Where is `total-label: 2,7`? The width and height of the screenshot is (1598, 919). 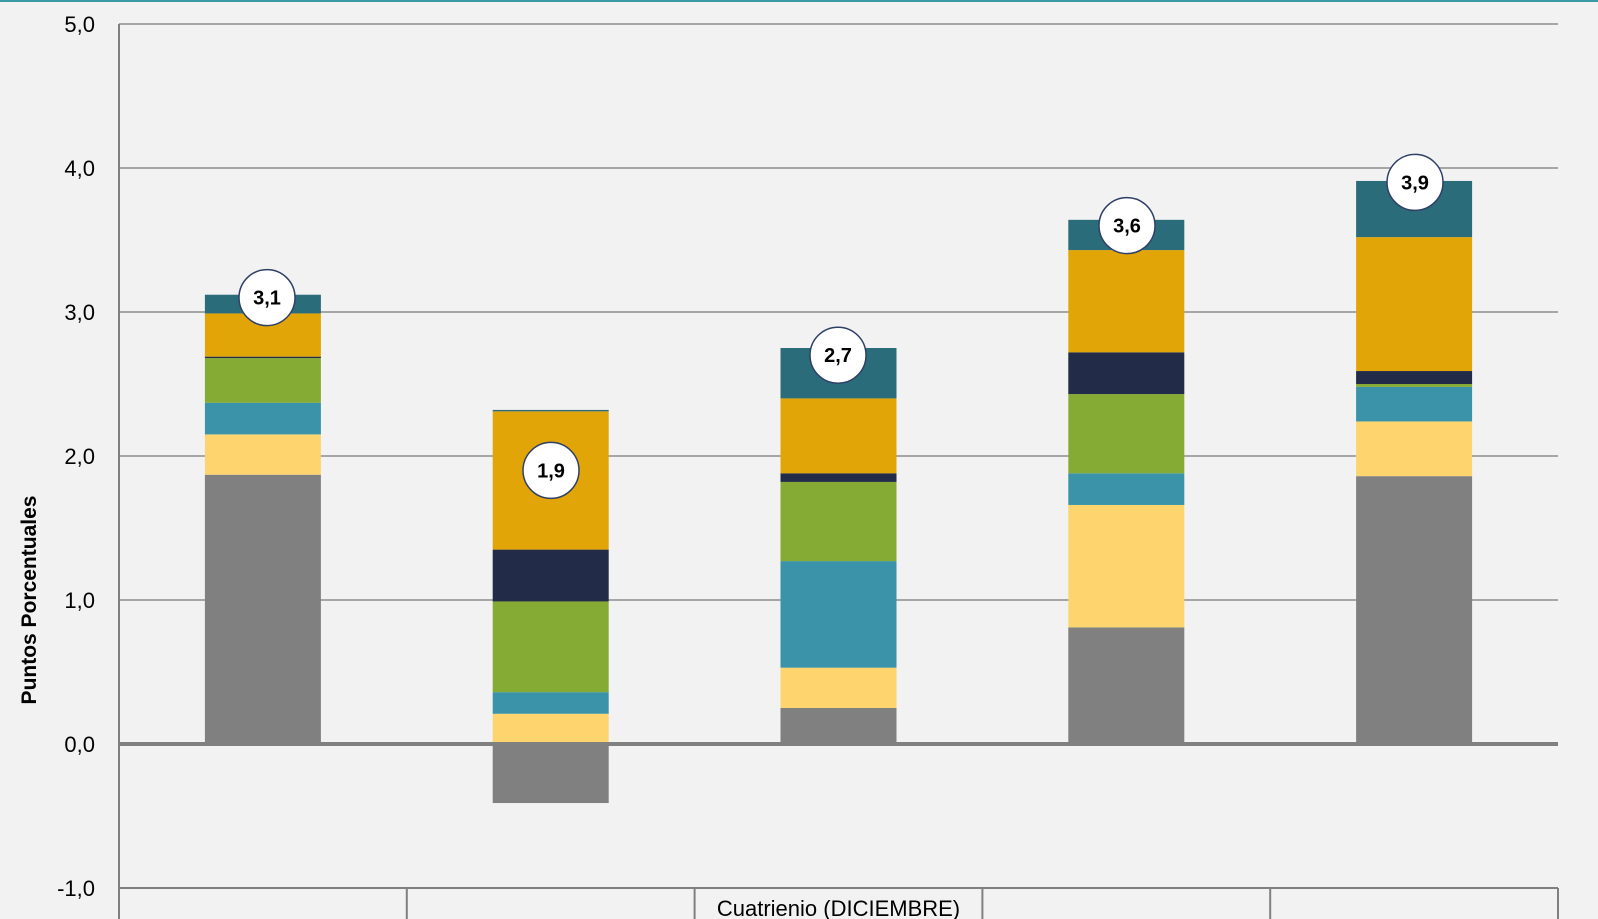 total-label: 2,7 is located at coordinates (838, 356).